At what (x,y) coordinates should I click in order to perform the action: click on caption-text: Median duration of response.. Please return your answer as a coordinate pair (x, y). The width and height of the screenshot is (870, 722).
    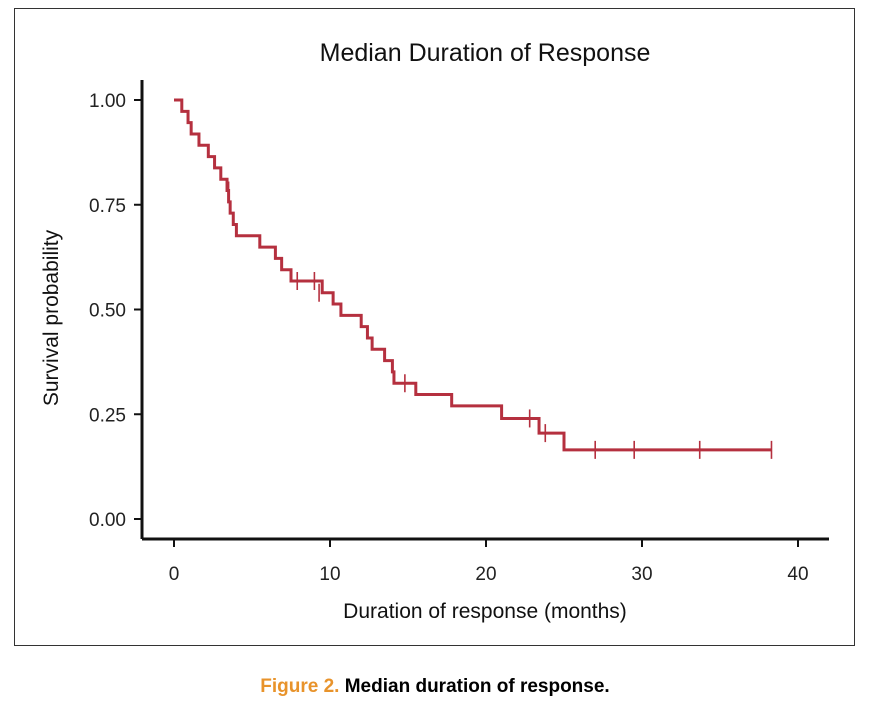
    Looking at the image, I should click on (477, 686).